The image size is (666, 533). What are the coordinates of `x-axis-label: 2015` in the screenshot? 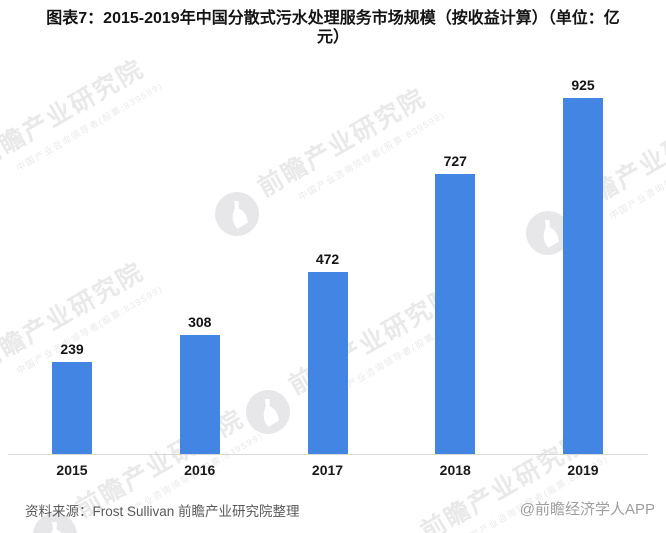 It's located at (72, 470).